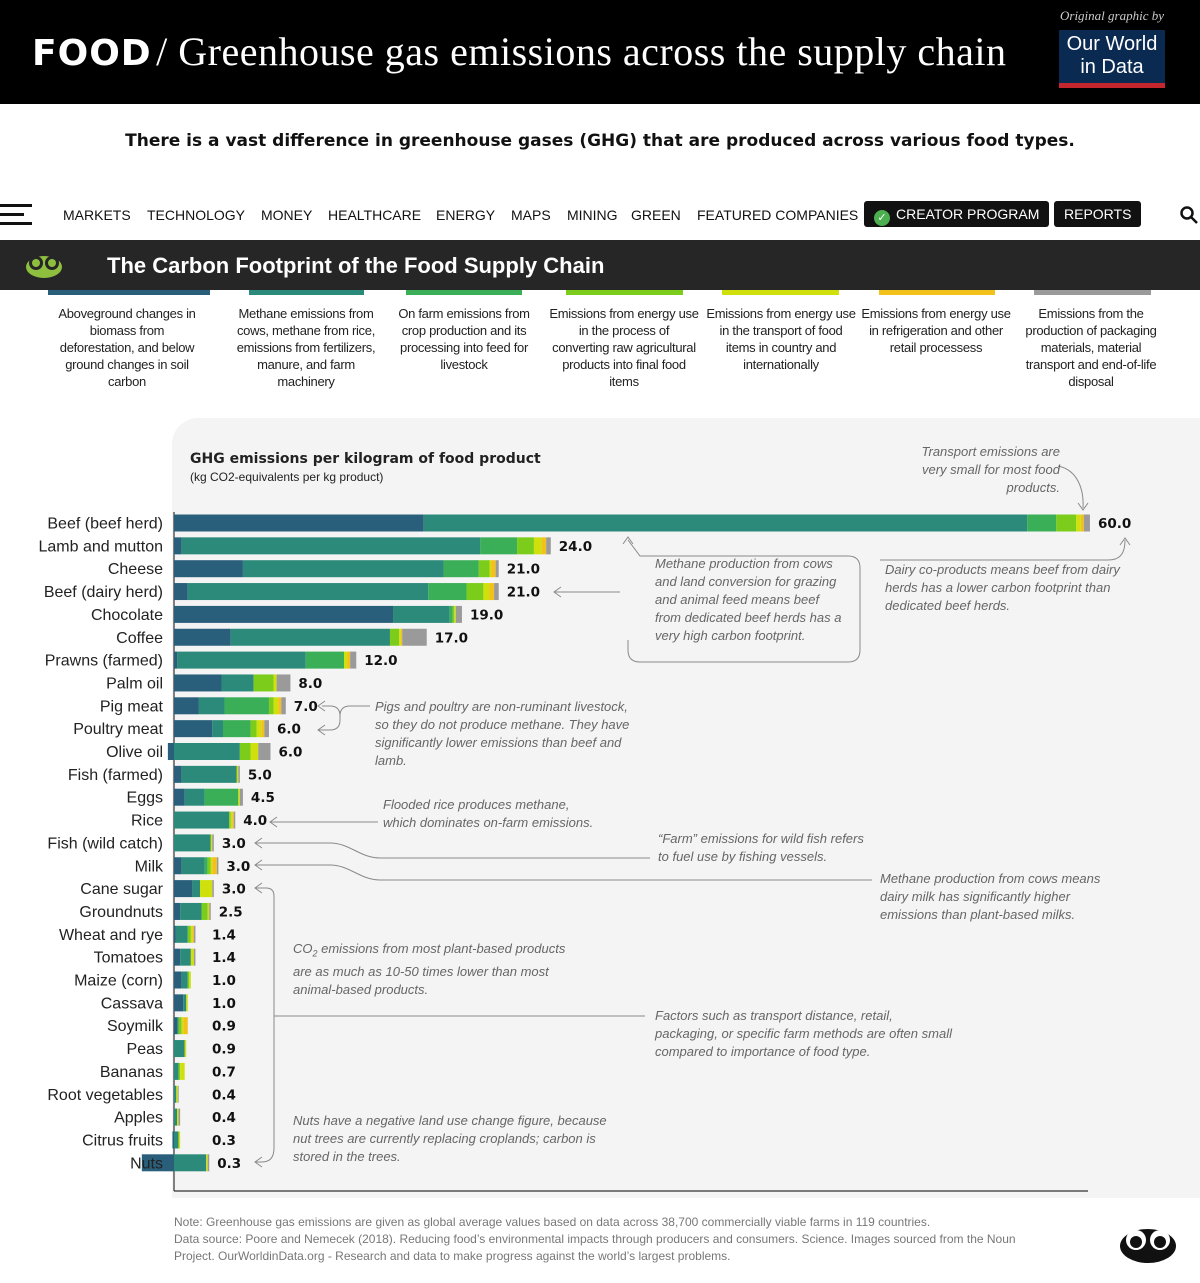 The image size is (1200, 1283). Describe the element at coordinates (349, 660) in the screenshot. I see `bar-prawns-farmed-retail` at that location.